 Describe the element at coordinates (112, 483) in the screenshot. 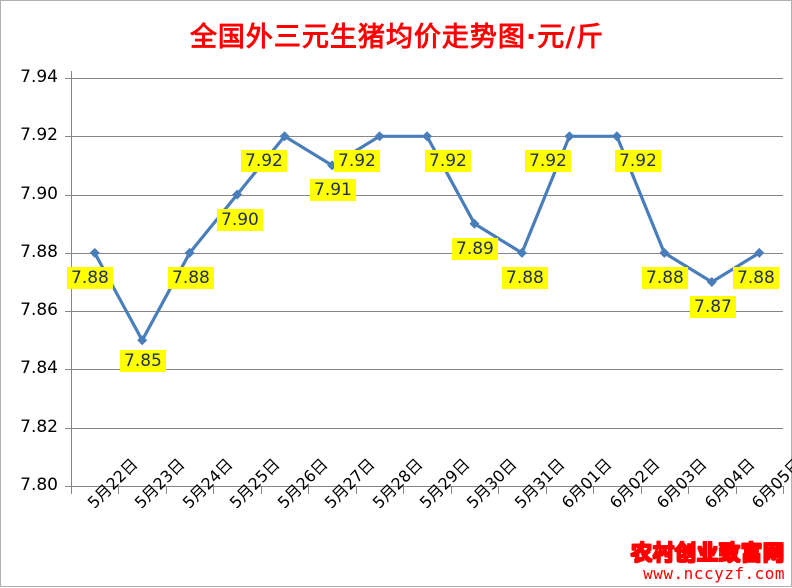

I see `x-axis-label: 5月22日` at that location.